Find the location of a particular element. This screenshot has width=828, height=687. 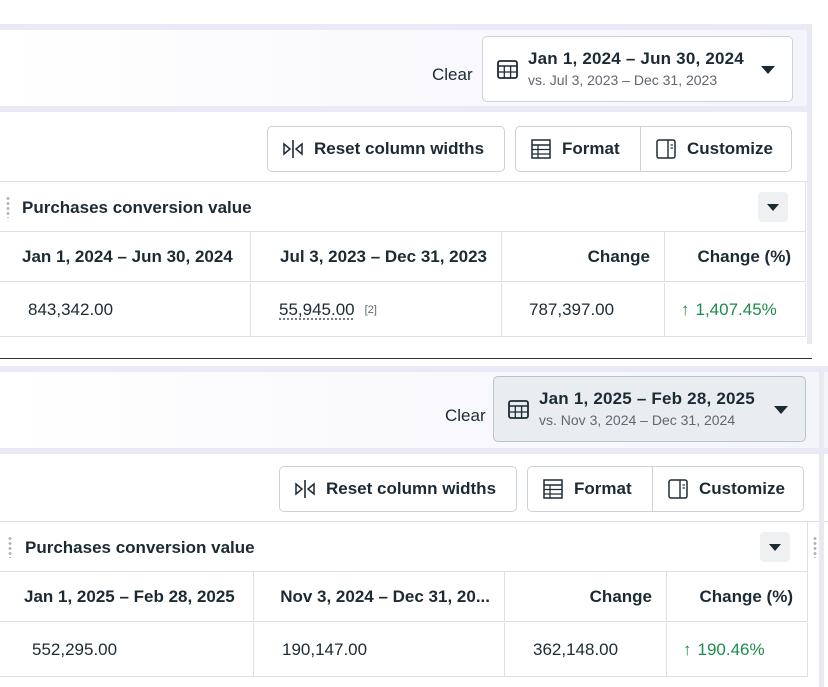

date-range-label: Jan 1, 2025 – Feb 28, 2025 is located at coordinates (647, 398).